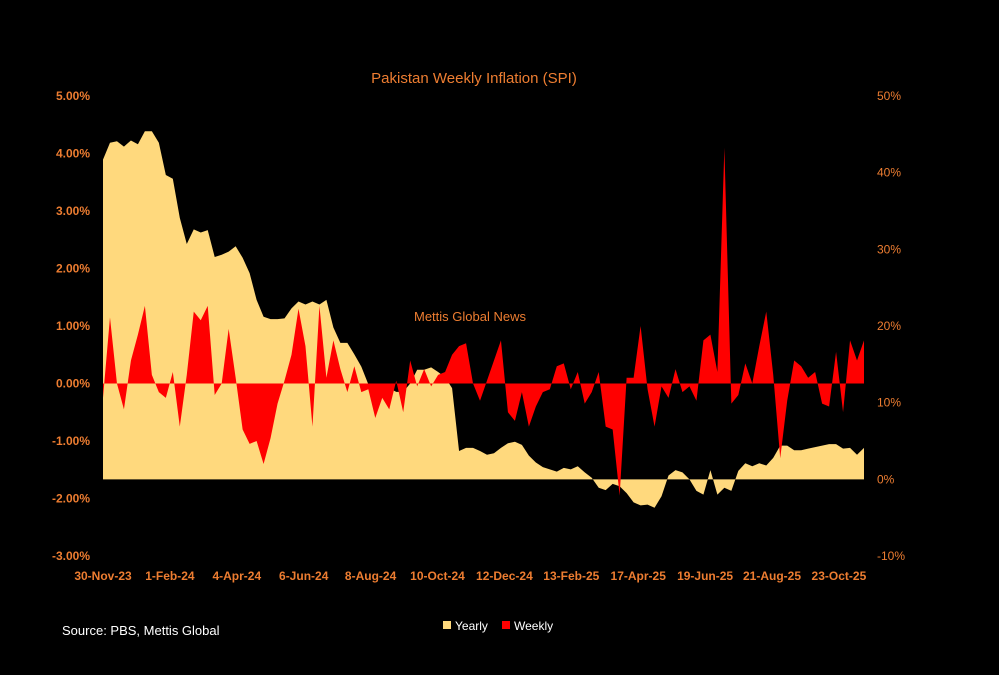 The image size is (999, 675). Describe the element at coordinates (889, 249) in the screenshot. I see `right-tick-label: 30%` at that location.